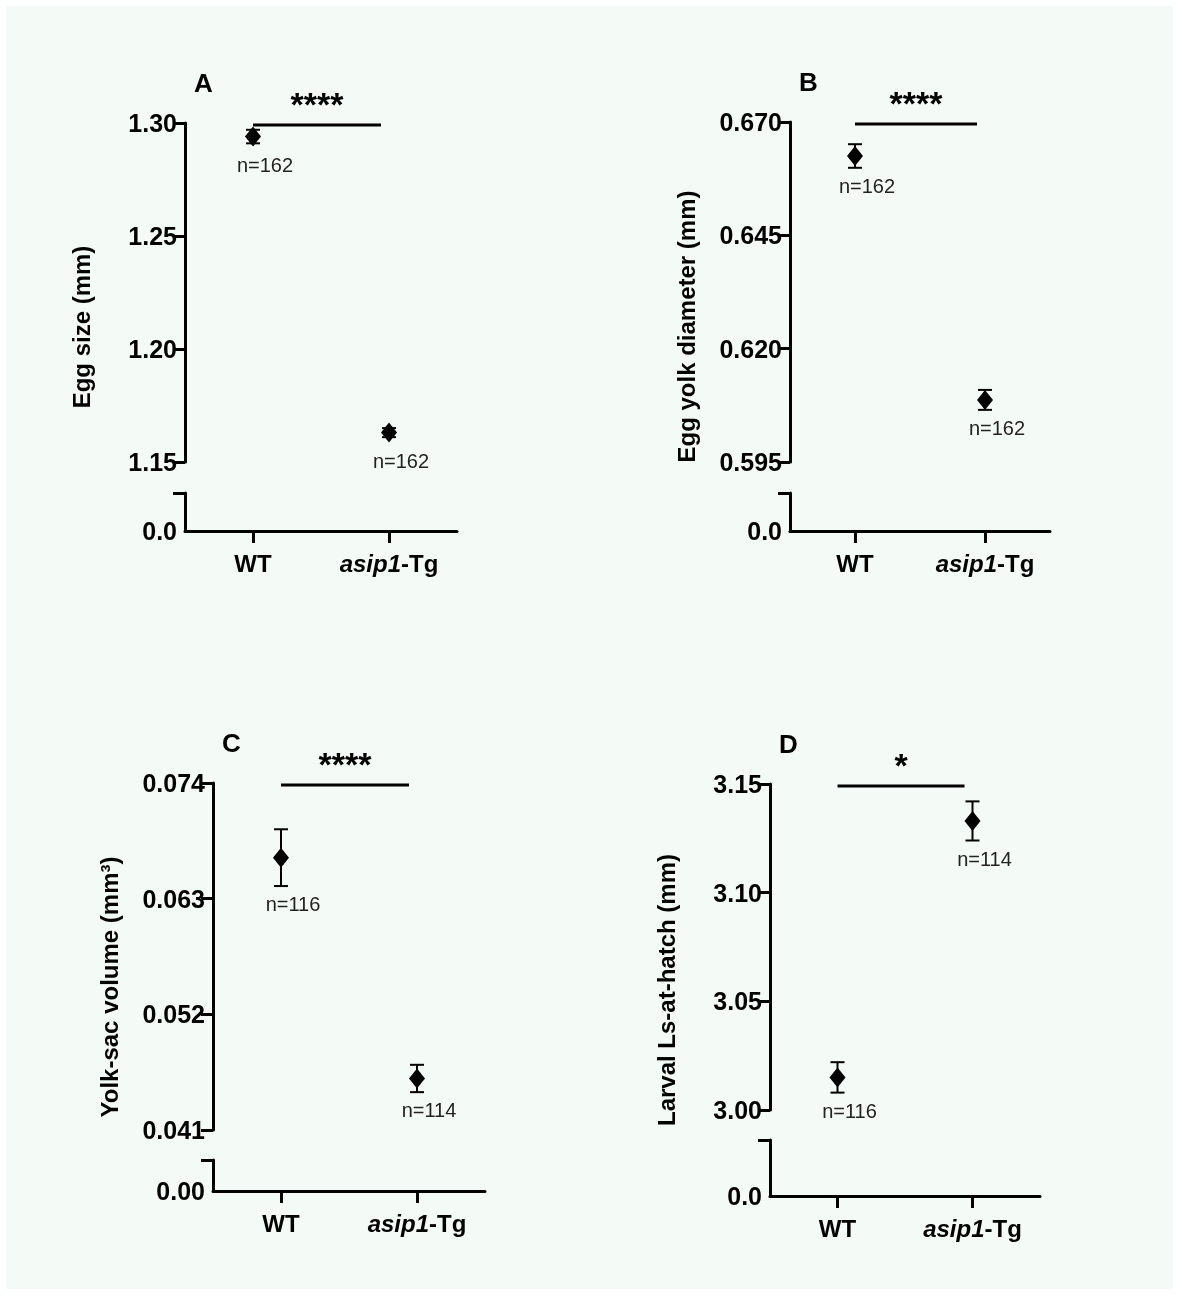 The height and width of the screenshot is (1295, 1179). I want to click on y-axis-title: Larval Ls-at-hatch (mm), so click(666, 990).